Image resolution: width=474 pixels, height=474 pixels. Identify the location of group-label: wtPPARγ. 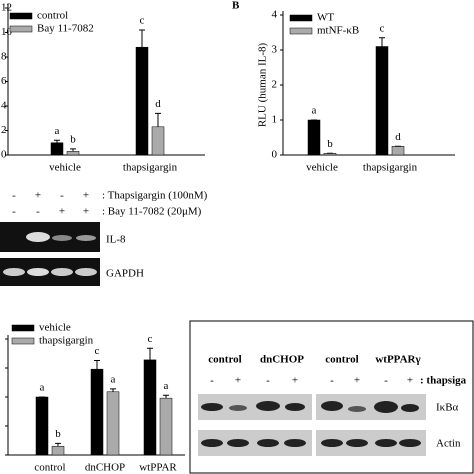
(397, 360).